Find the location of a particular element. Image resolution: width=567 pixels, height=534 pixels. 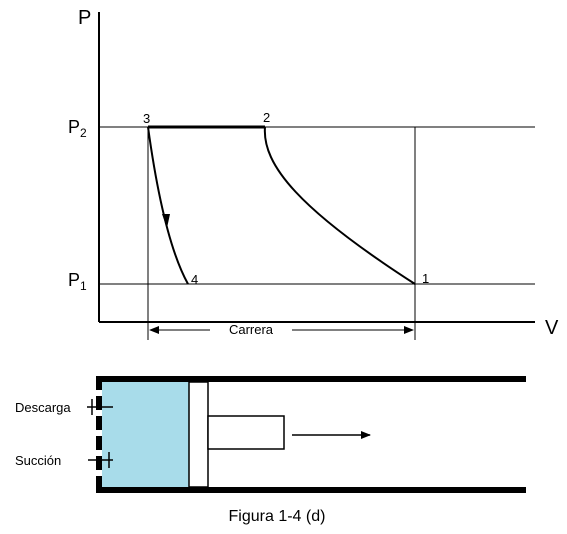

piston-rod is located at coordinates (246, 432).